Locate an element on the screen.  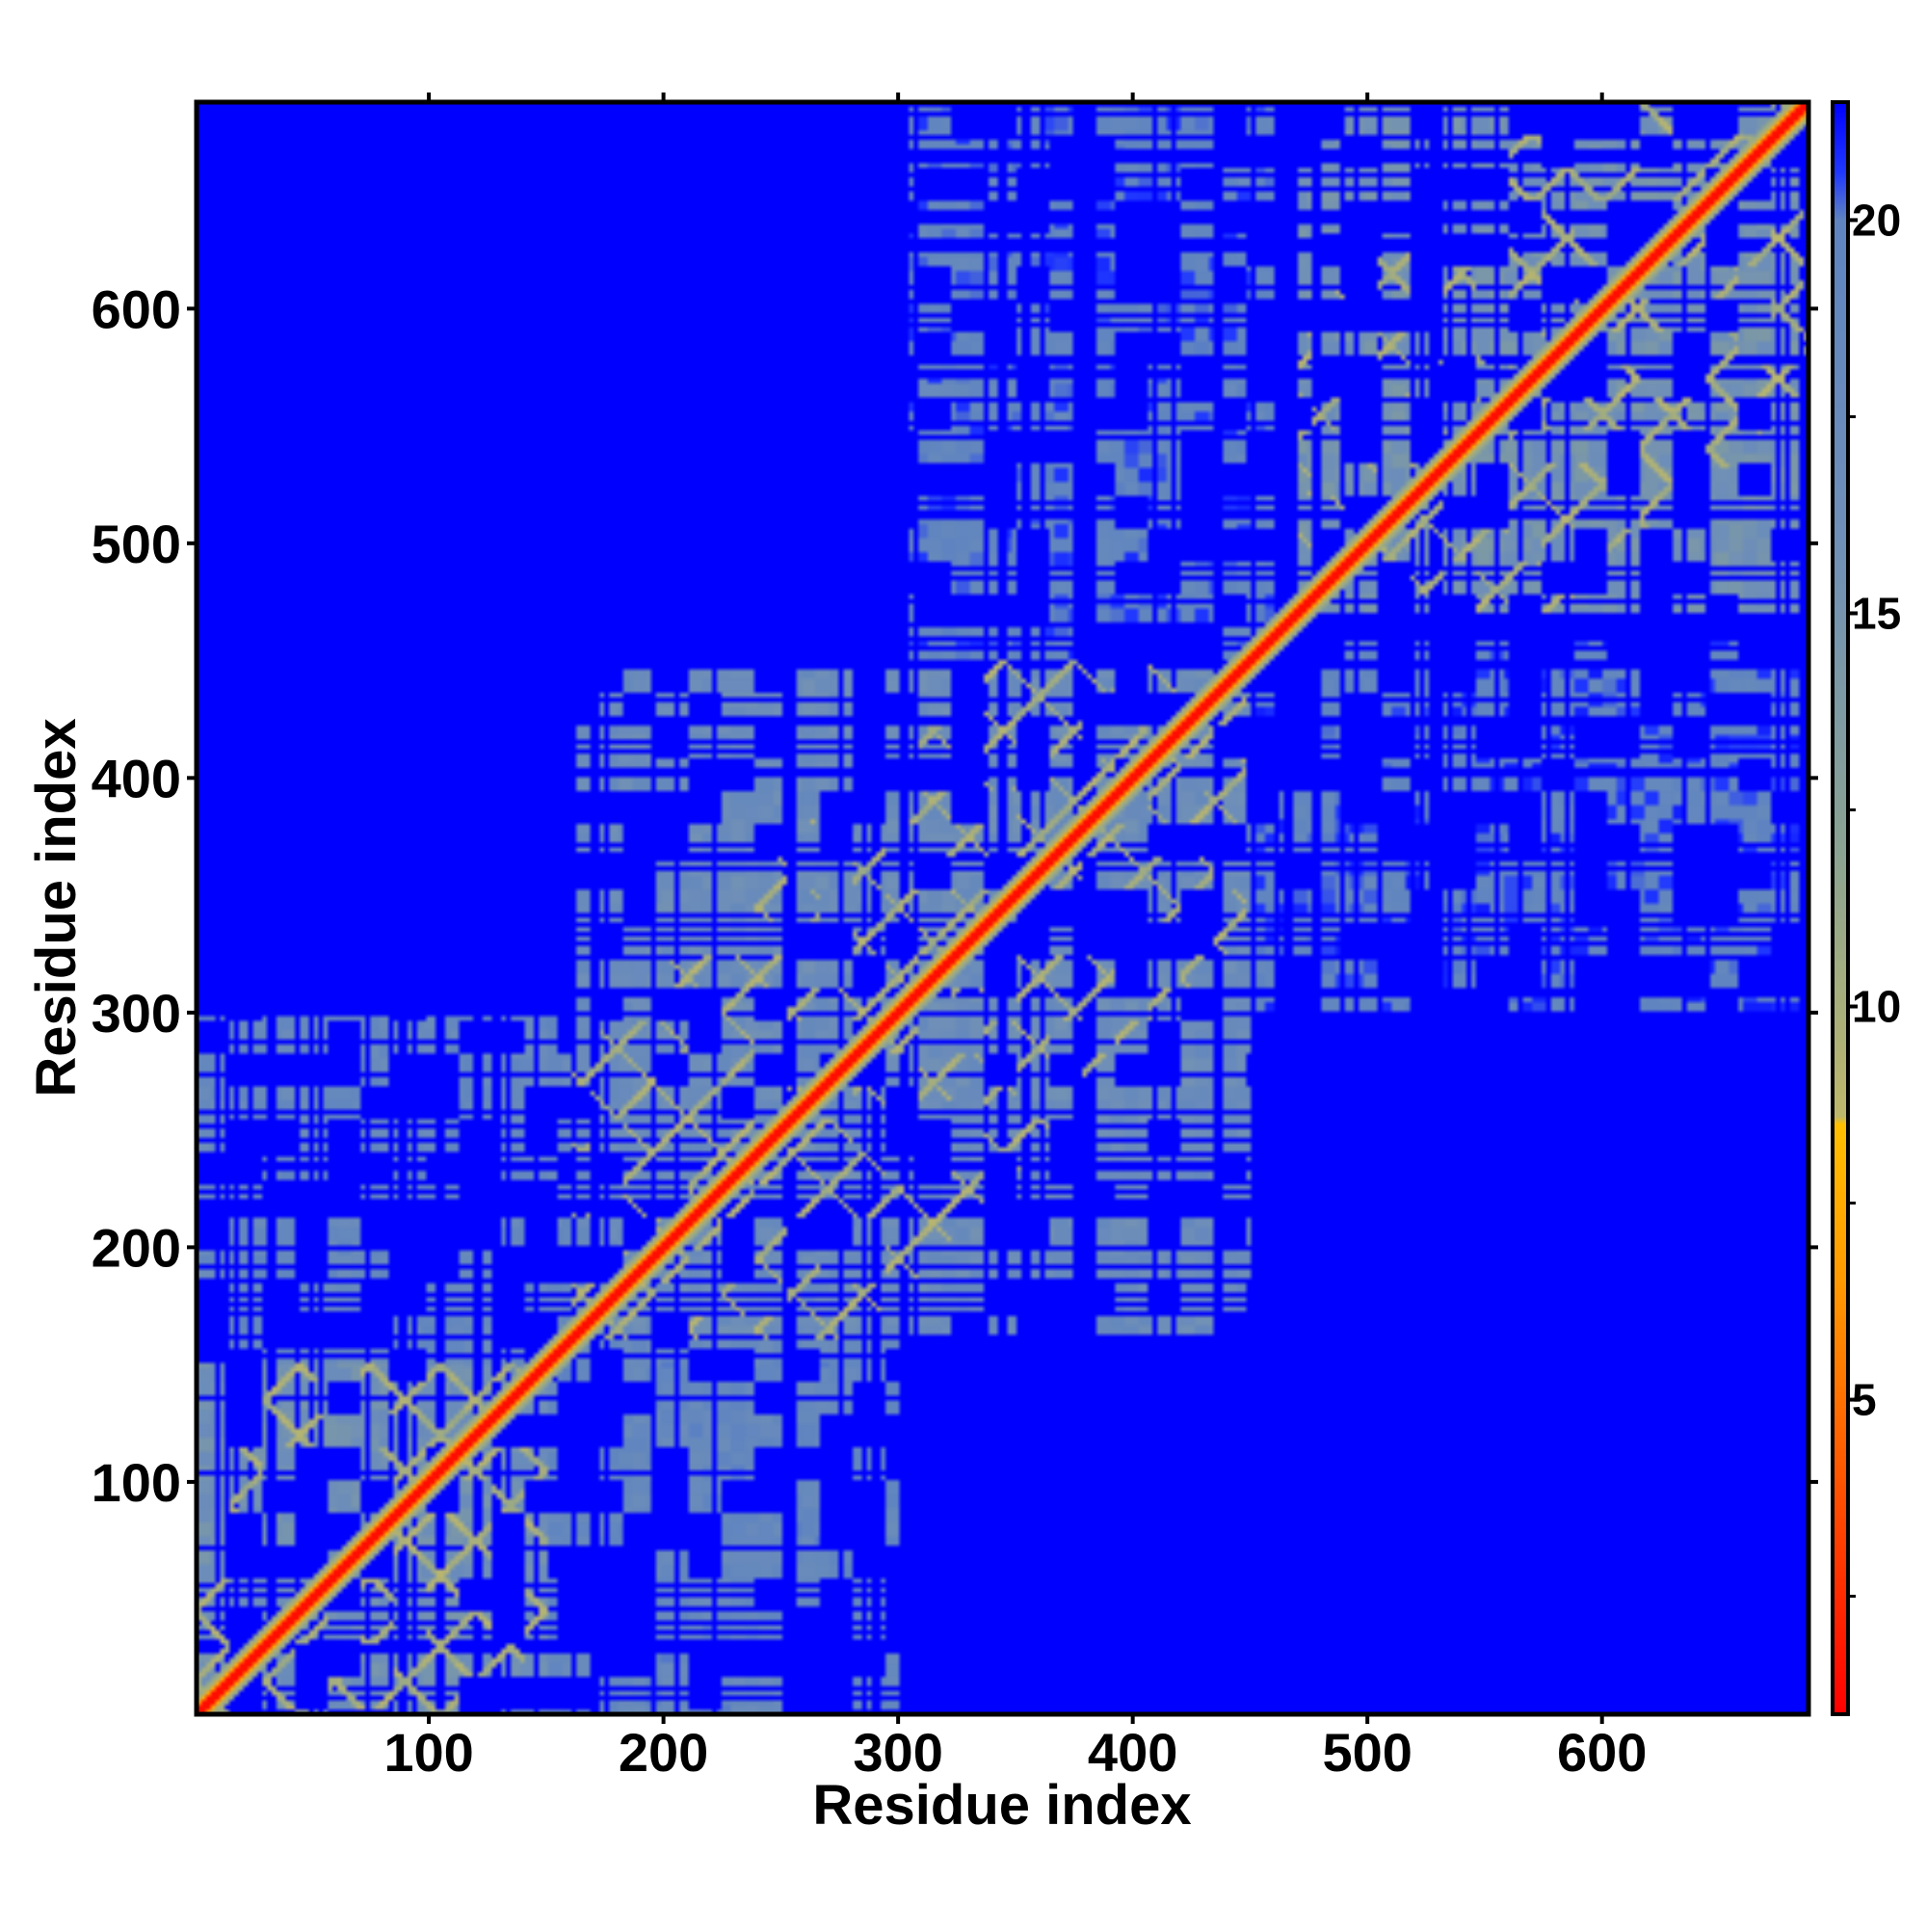
y-tick-label: 300 is located at coordinates (136, 1013).